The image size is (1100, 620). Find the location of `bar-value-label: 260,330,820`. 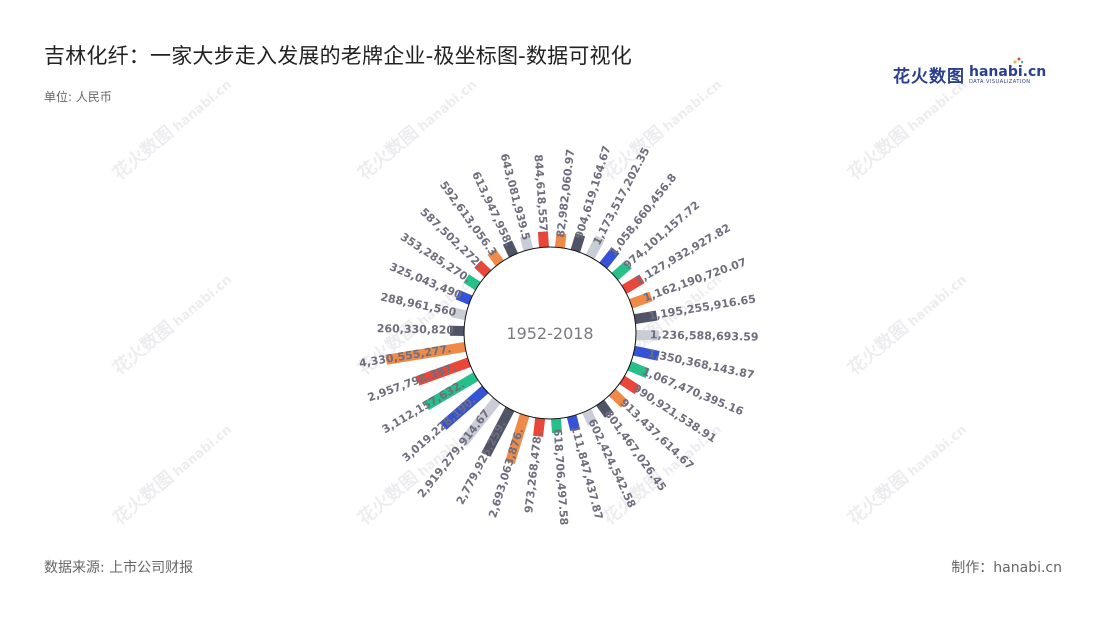

bar-value-label: 260,330,820 is located at coordinates (416, 329).